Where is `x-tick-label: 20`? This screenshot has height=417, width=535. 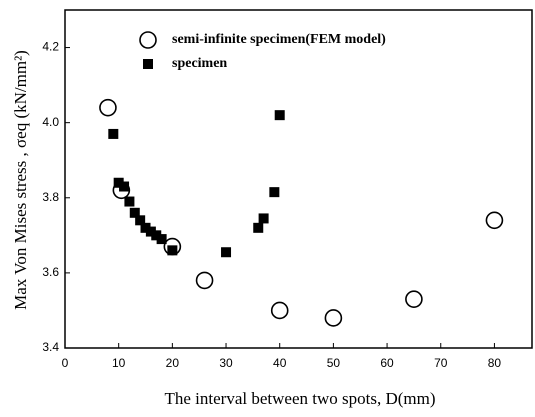
x-tick-label: 20 is located at coordinates (173, 363).